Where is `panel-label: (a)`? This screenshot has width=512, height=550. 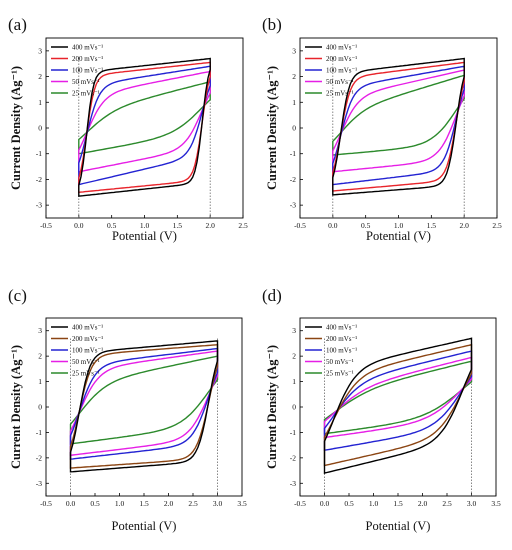 panel-label: (a) is located at coordinates (17, 24).